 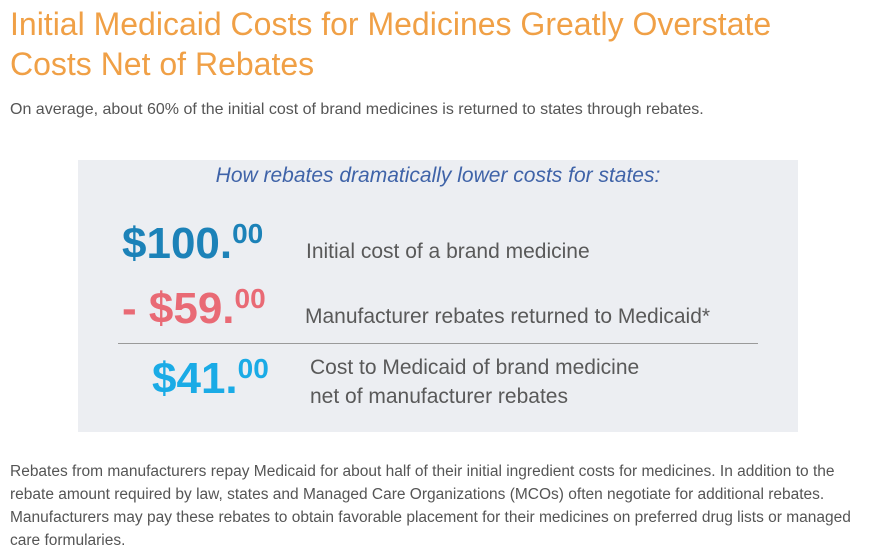 I want to click on initial-cost-cents: 00, so click(x=248, y=233).